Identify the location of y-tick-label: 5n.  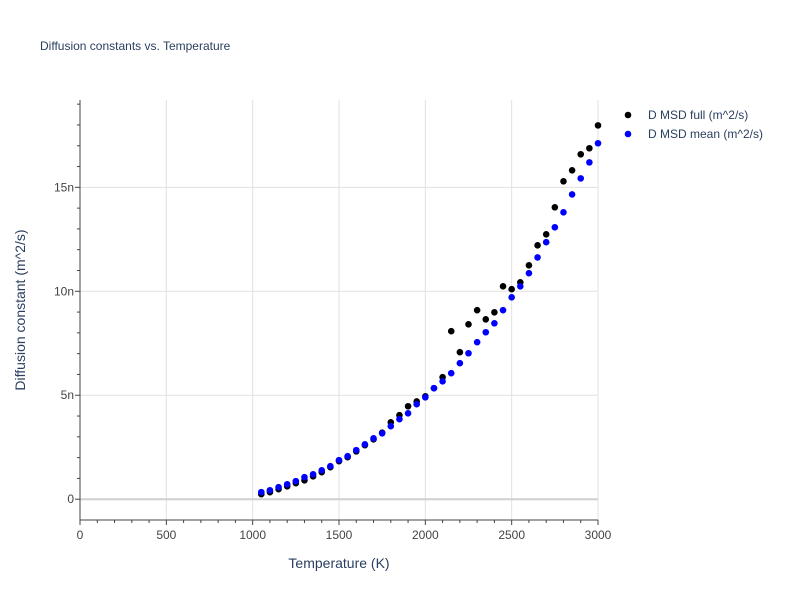
(67, 395).